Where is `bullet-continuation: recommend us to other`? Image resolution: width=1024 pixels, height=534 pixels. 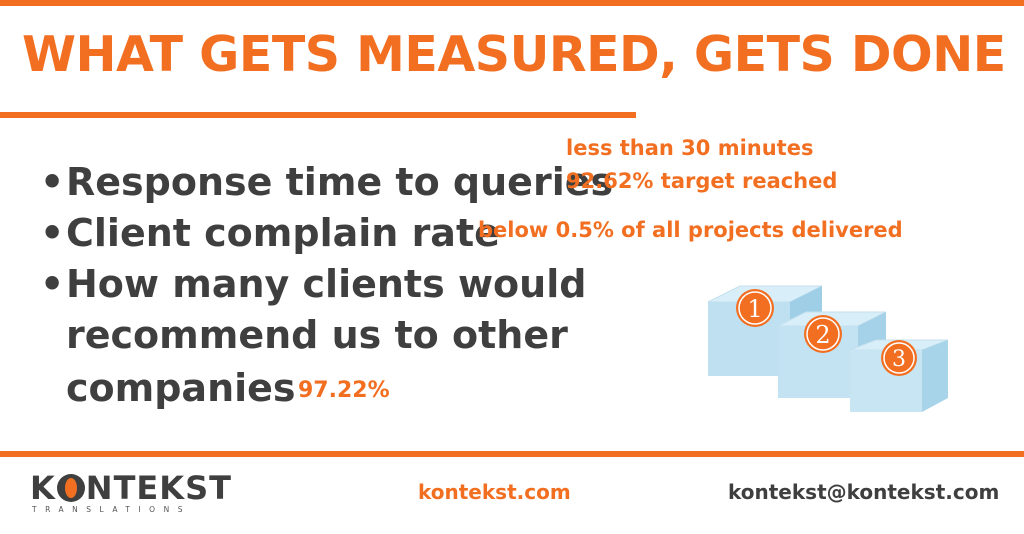 bullet-continuation: recommend us to other is located at coordinates (317, 335).